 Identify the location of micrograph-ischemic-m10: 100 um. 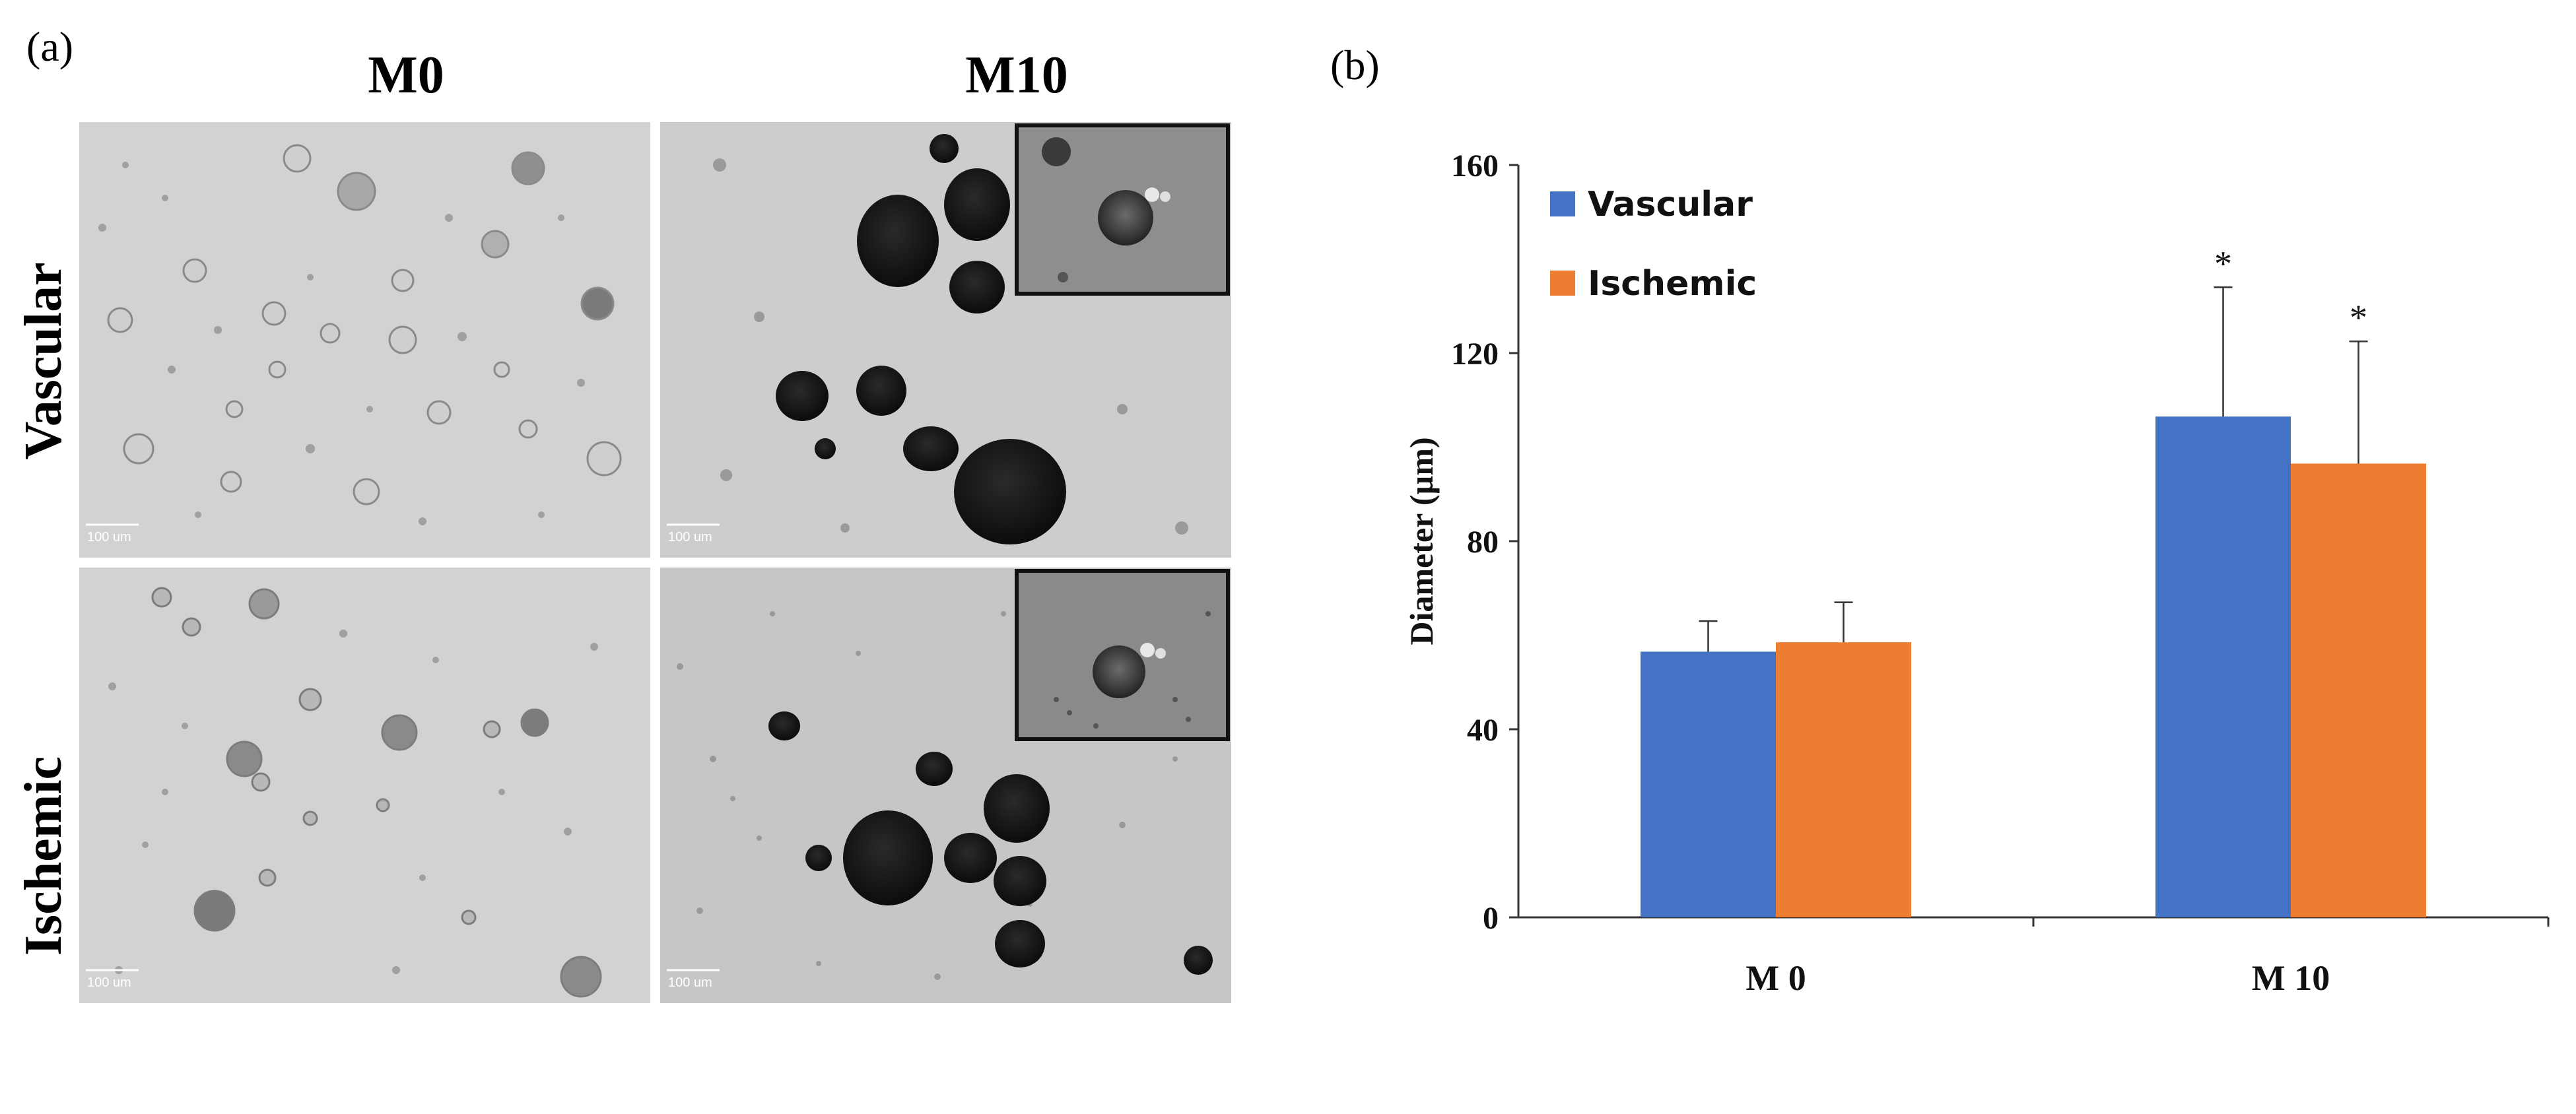
(945, 785).